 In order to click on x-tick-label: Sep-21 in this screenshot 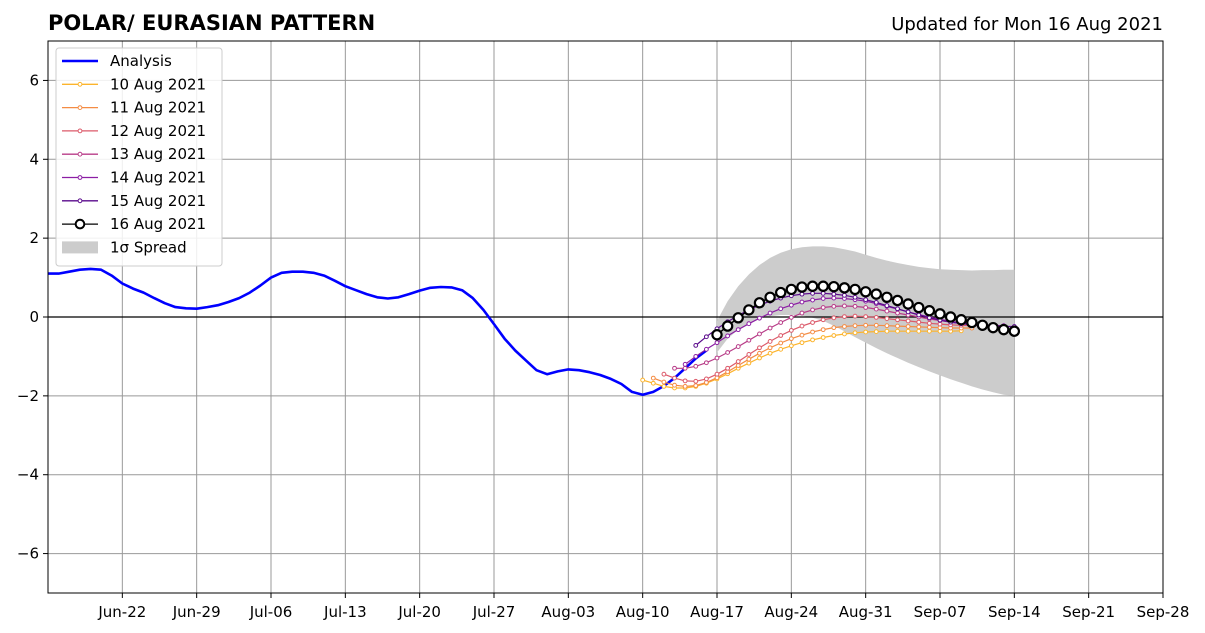, I will do `click(1088, 612)`.